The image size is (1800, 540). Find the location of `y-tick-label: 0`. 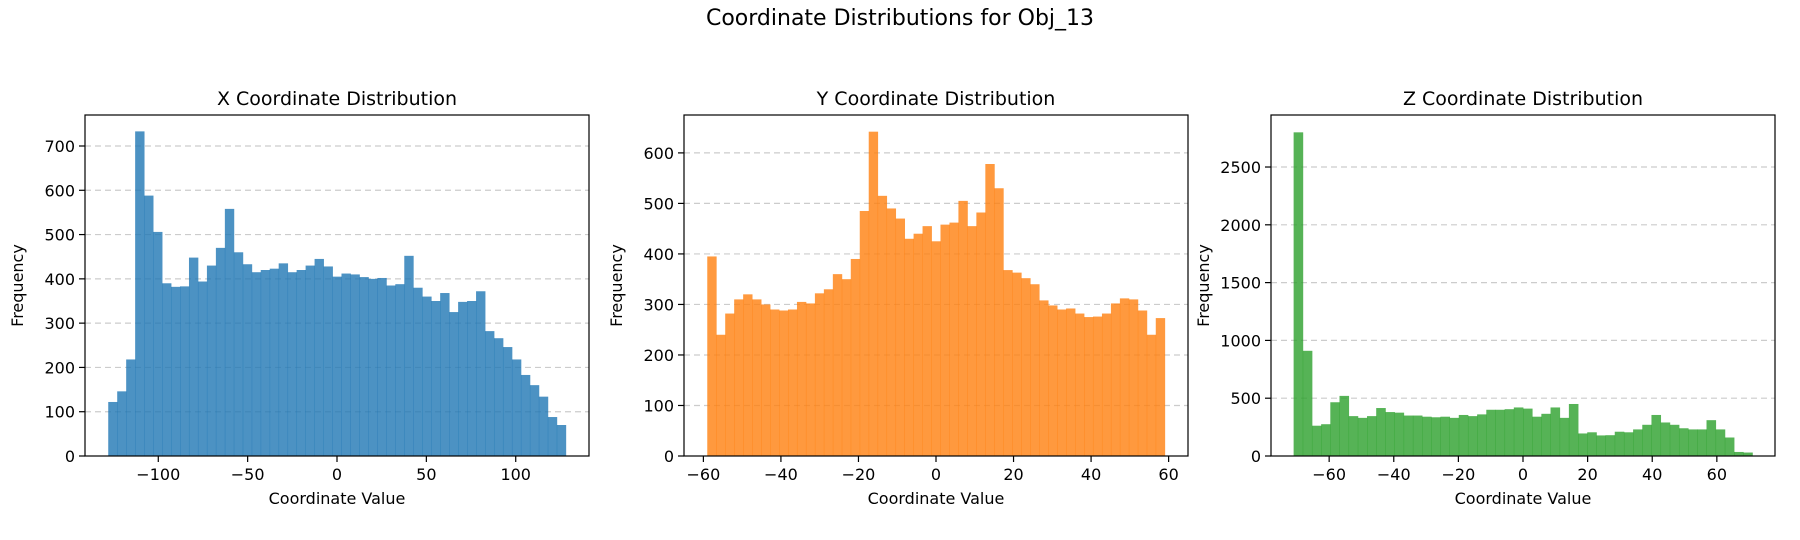

y-tick-label: 0 is located at coordinates (1256, 456).